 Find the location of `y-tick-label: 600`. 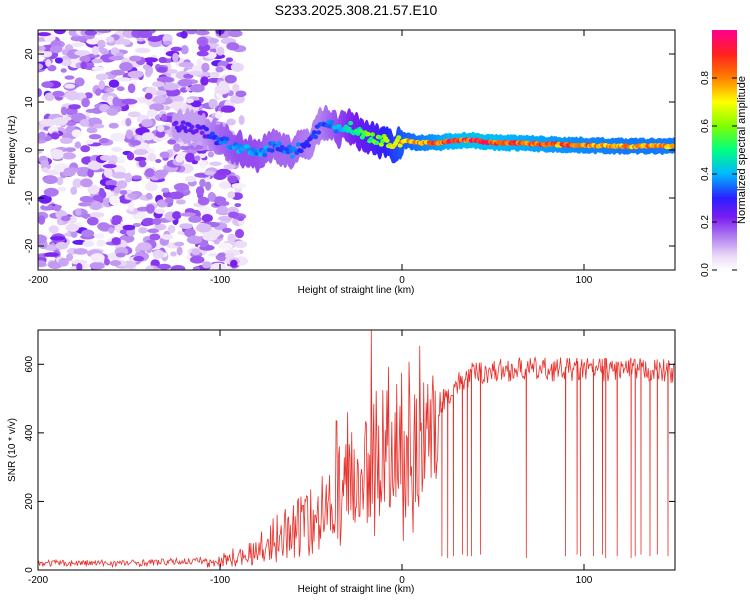

y-tick-label: 600 is located at coordinates (29, 364).